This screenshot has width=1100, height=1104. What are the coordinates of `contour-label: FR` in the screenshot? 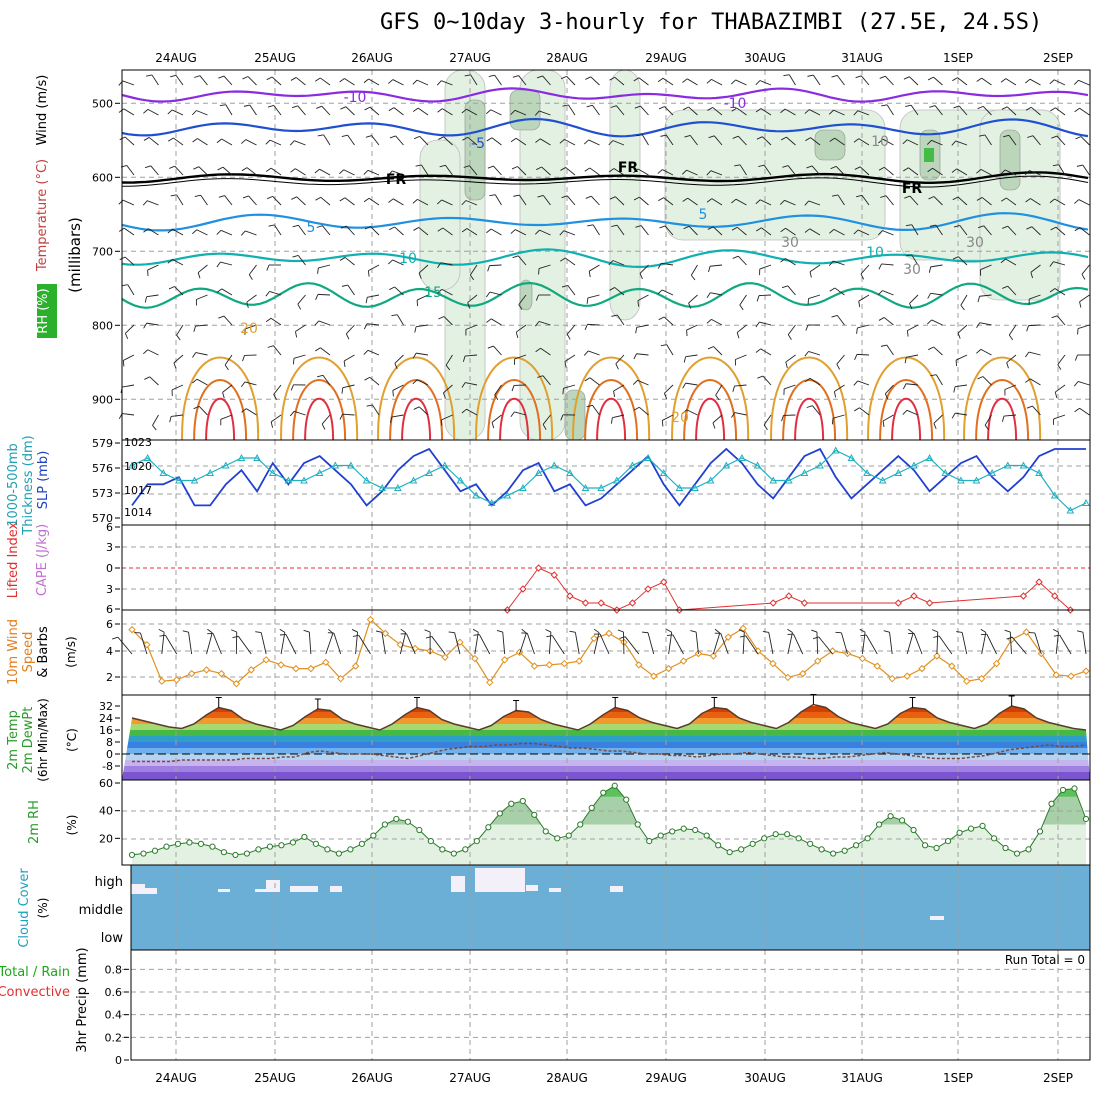 It's located at (628, 168).